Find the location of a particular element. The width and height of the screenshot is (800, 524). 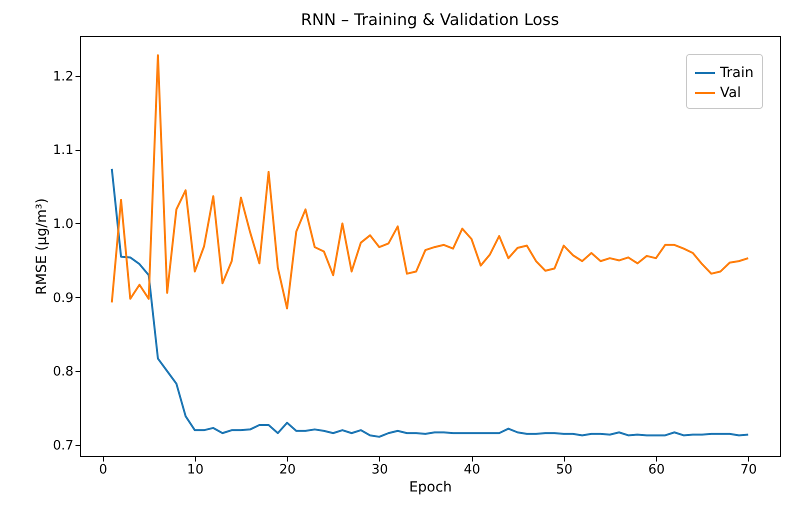

x-tick-label: 30 is located at coordinates (380, 470).